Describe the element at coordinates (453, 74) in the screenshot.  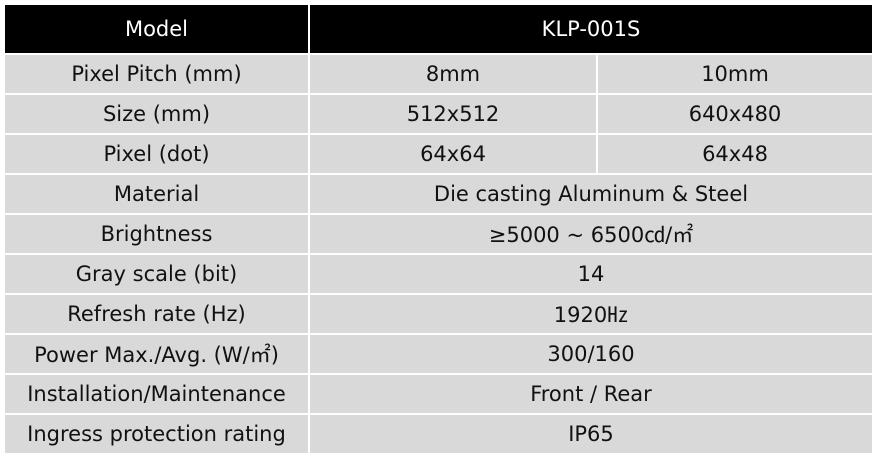
I see `row-value: 8mm` at that location.